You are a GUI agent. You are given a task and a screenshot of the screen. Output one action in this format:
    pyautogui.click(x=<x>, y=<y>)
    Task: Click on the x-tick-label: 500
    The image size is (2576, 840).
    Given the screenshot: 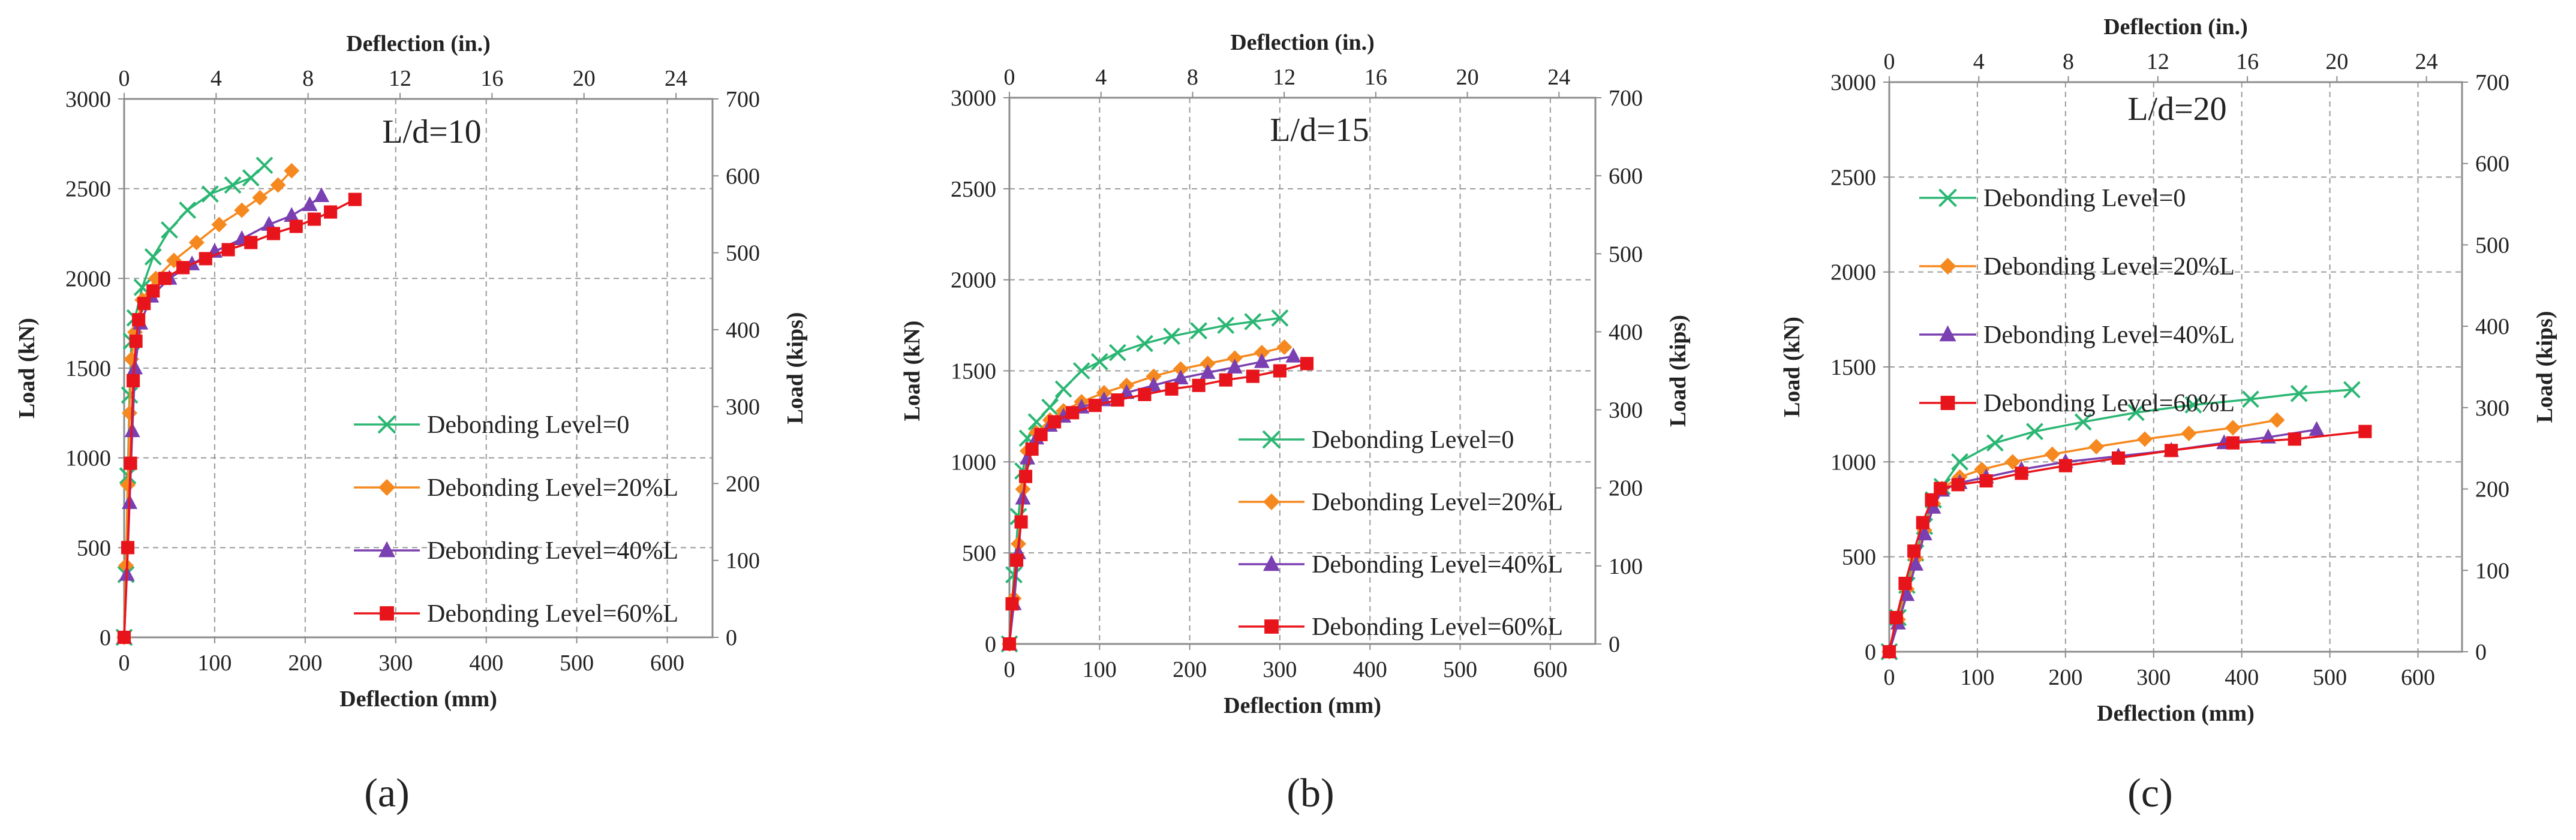 What is the action you would take?
    pyautogui.click(x=1460, y=670)
    